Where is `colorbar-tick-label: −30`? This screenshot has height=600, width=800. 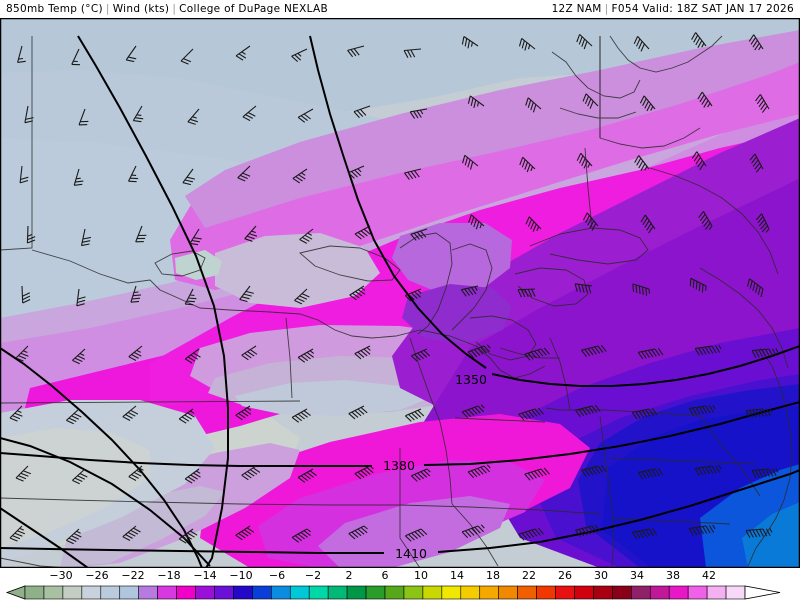 colorbar-tick-label: −30 is located at coordinates (61, 575).